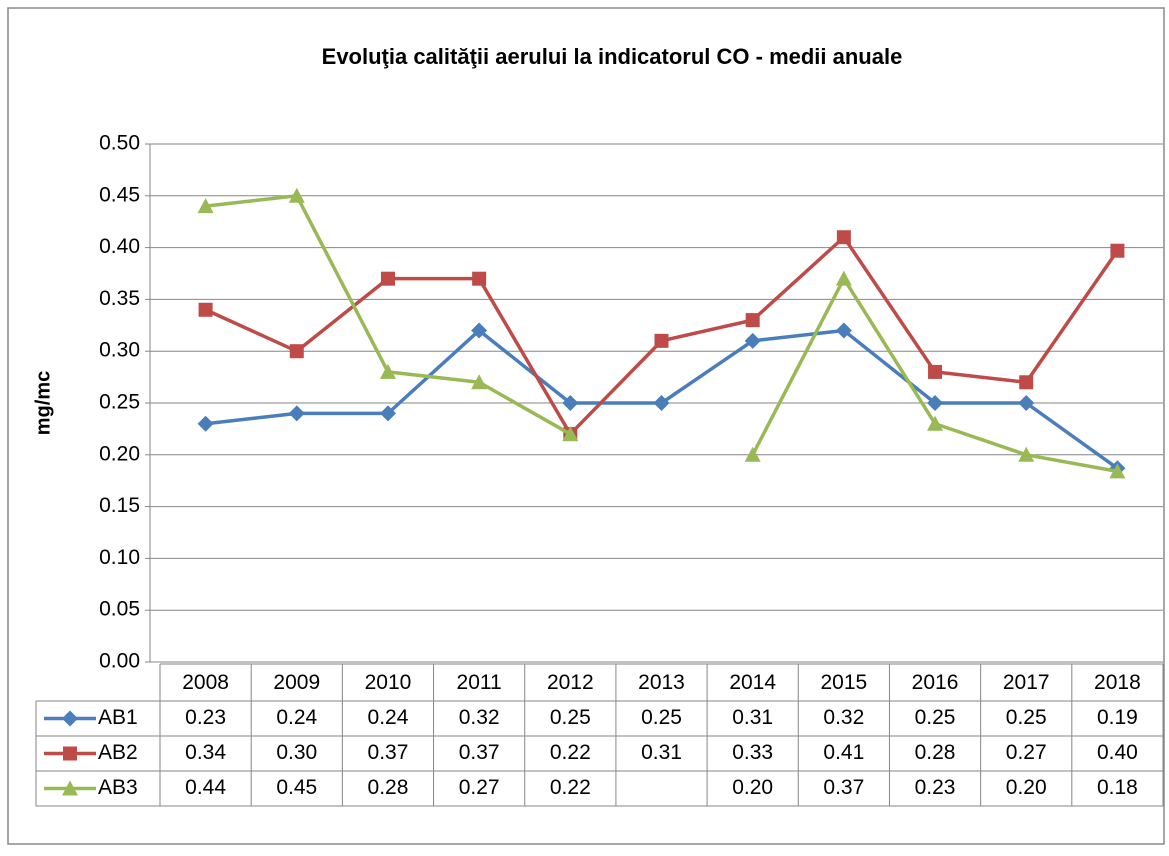 The image size is (1169, 856). Describe the element at coordinates (570, 682) in the screenshot. I see `x-tick-label: 2012` at that location.